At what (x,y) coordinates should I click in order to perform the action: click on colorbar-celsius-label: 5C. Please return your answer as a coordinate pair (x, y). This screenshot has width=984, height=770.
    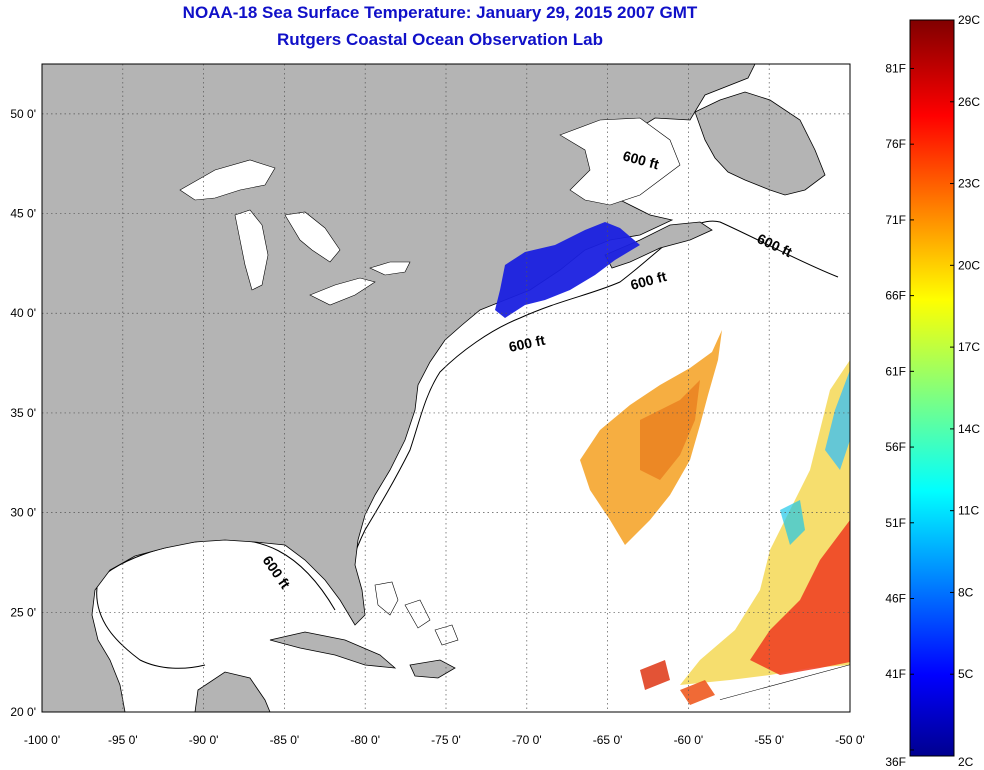
    Looking at the image, I should click on (966, 674).